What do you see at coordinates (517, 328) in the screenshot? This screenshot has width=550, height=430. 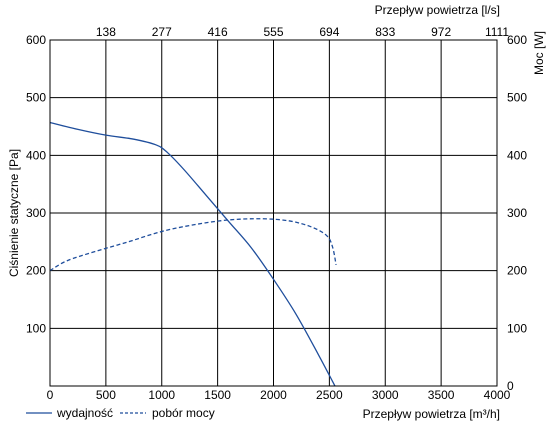 I see `y-right-tick-label: 100` at bounding box center [517, 328].